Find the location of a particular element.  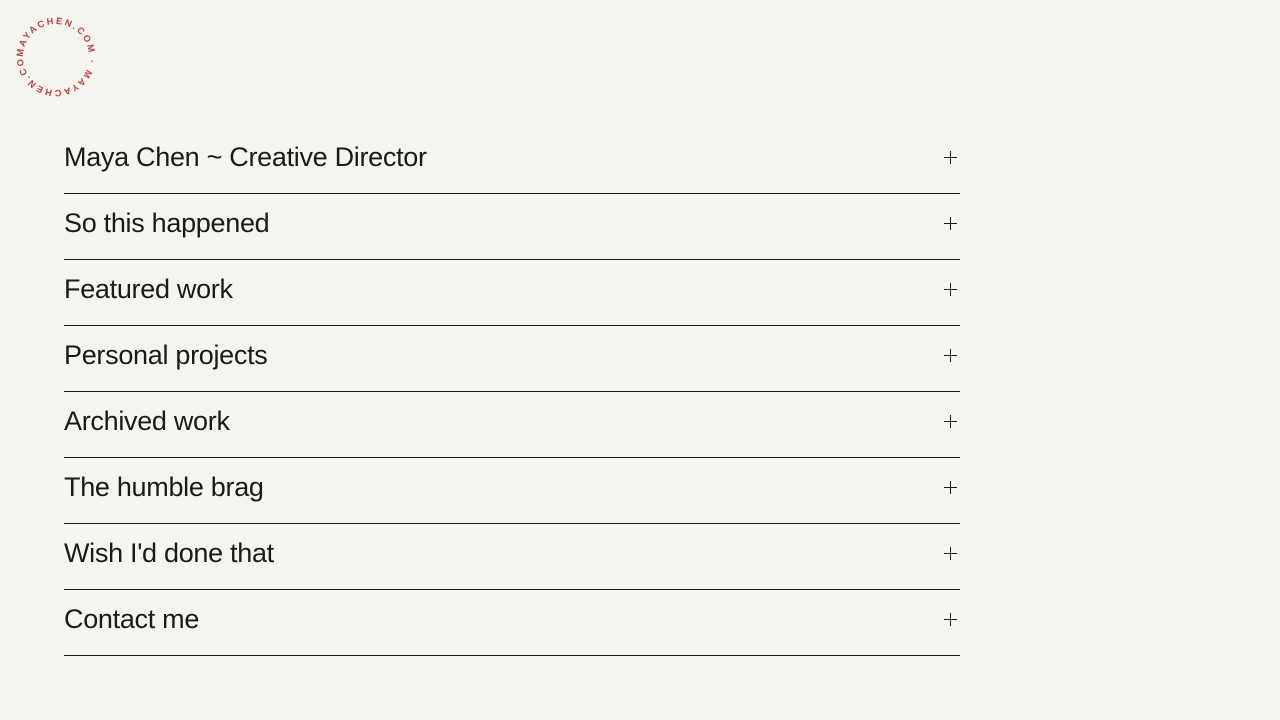

menu-row-so-this-happened: So this happened is located at coordinates (512, 227).